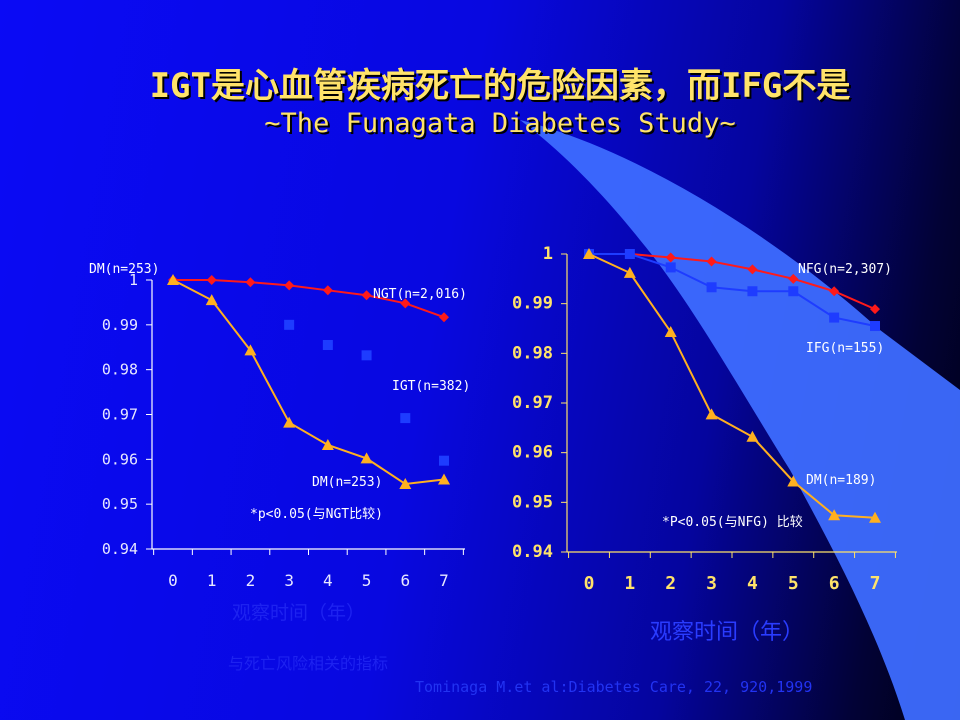 The height and width of the screenshot is (720, 960). I want to click on left-xtick-label: 6, so click(405, 580).